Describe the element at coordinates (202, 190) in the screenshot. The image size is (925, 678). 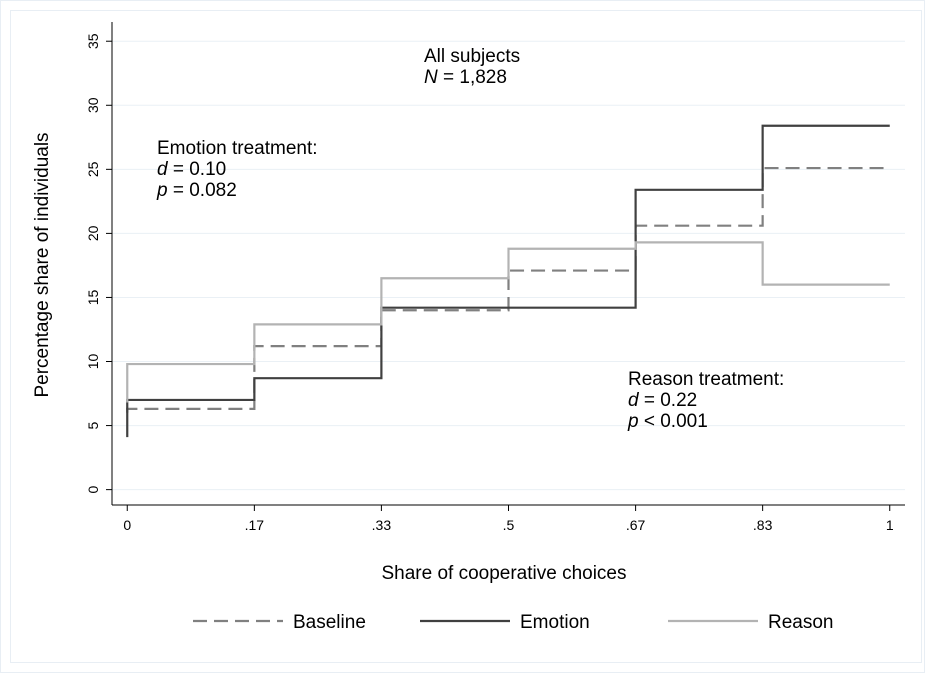
I see `annotation-text: = 0.082` at that location.